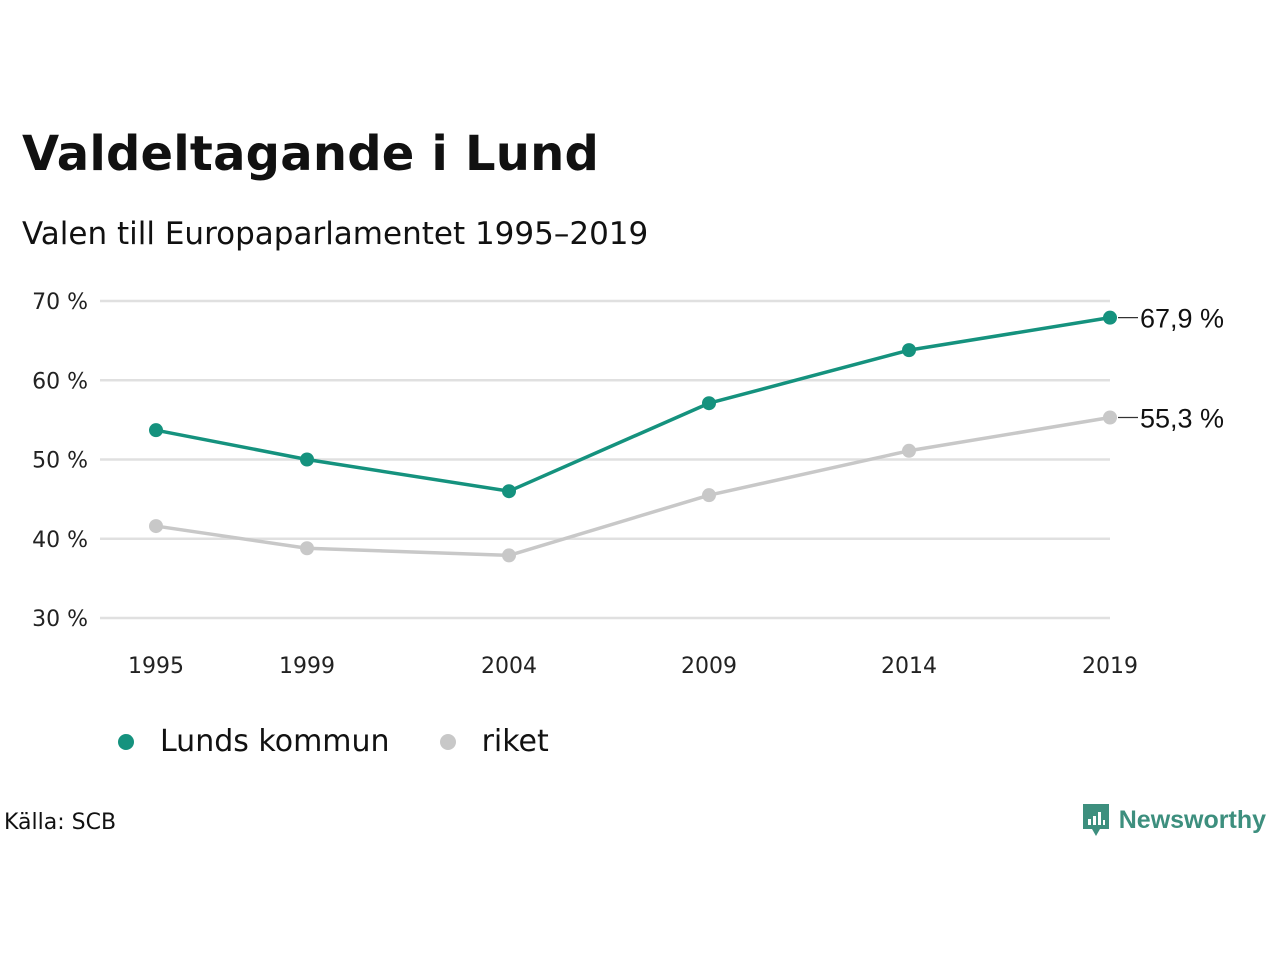 Image resolution: width=1280 pixels, height=960 pixels. I want to click on point-riket-2019, so click(1110, 417).